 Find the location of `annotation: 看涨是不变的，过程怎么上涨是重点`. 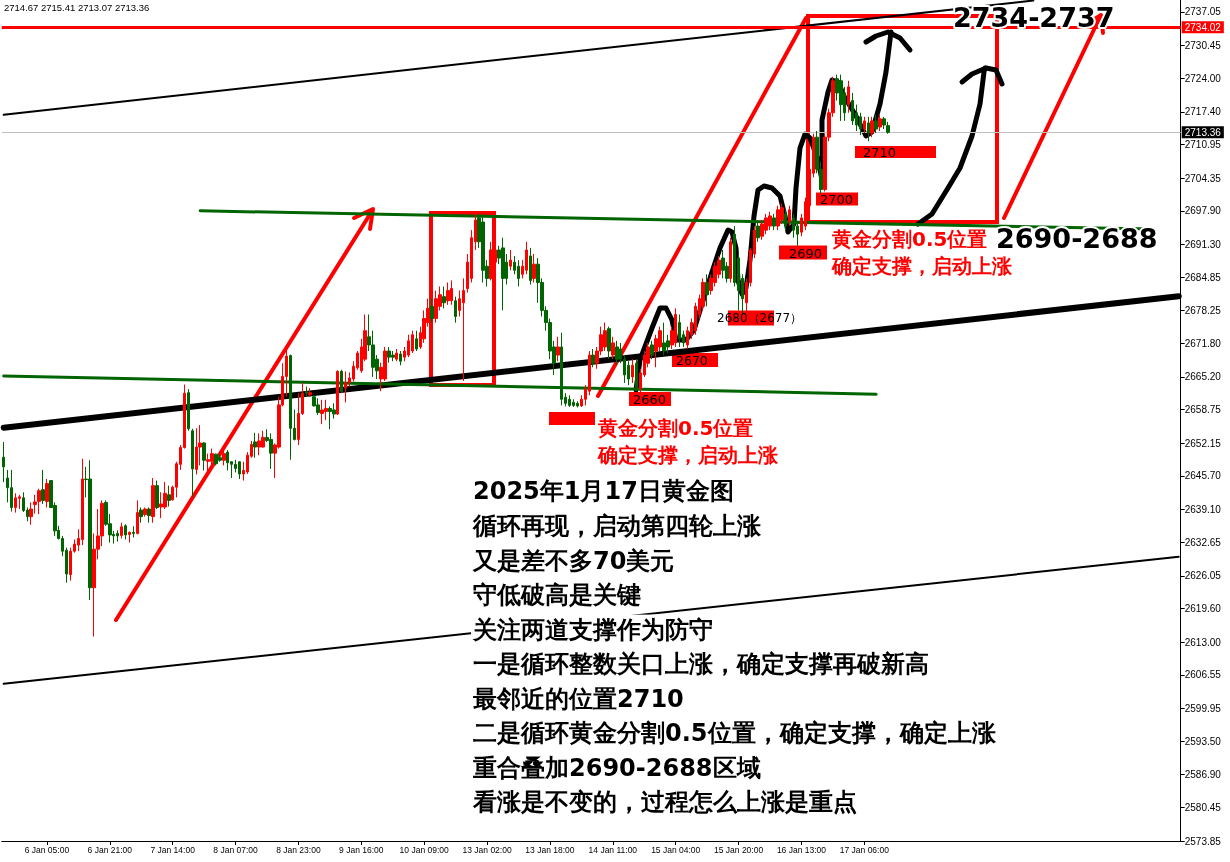

annotation: 看涨是不变的，过程怎么上涨是重点 is located at coordinates (664, 802).